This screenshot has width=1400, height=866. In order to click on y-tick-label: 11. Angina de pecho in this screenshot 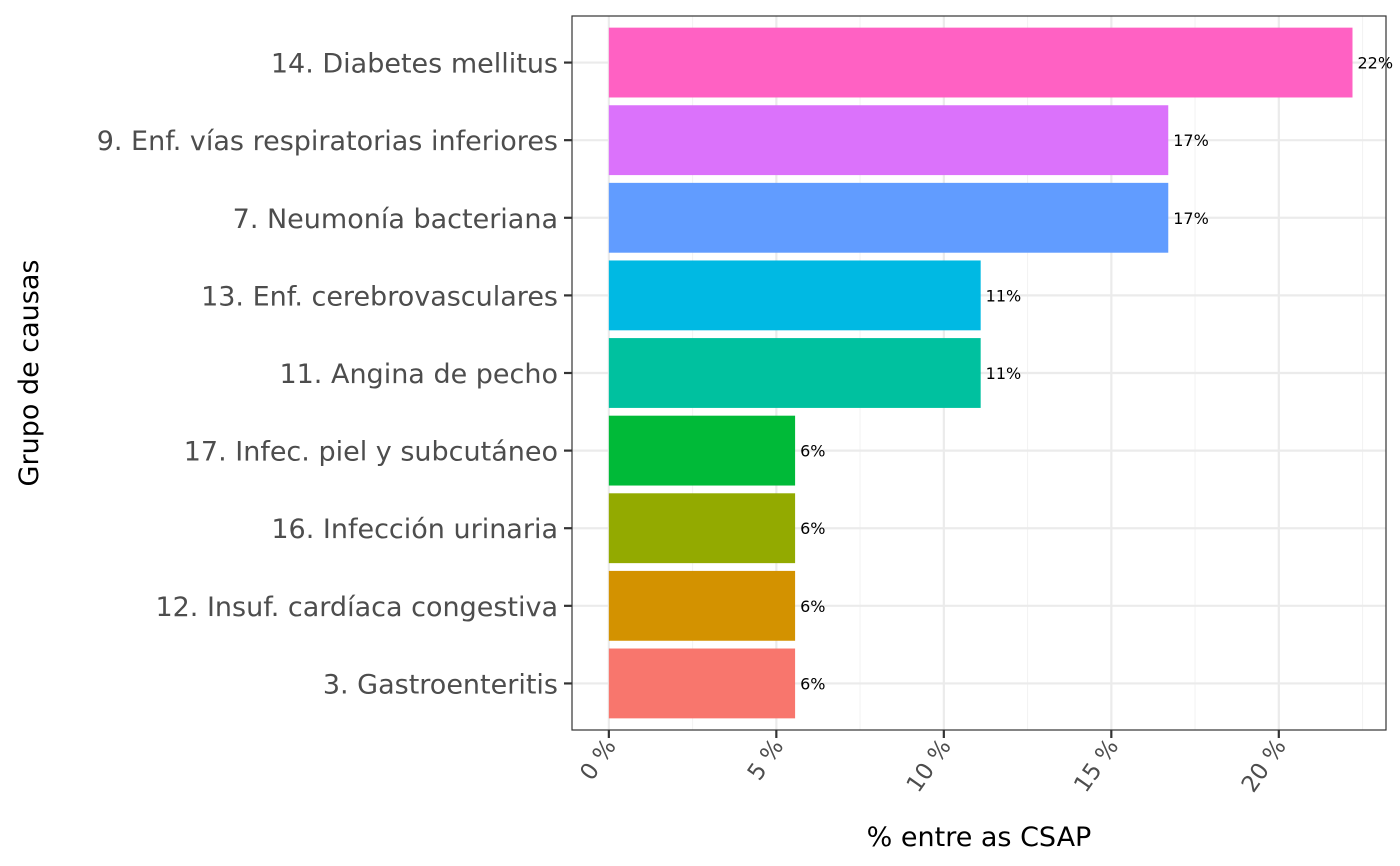, I will do `click(418, 374)`.